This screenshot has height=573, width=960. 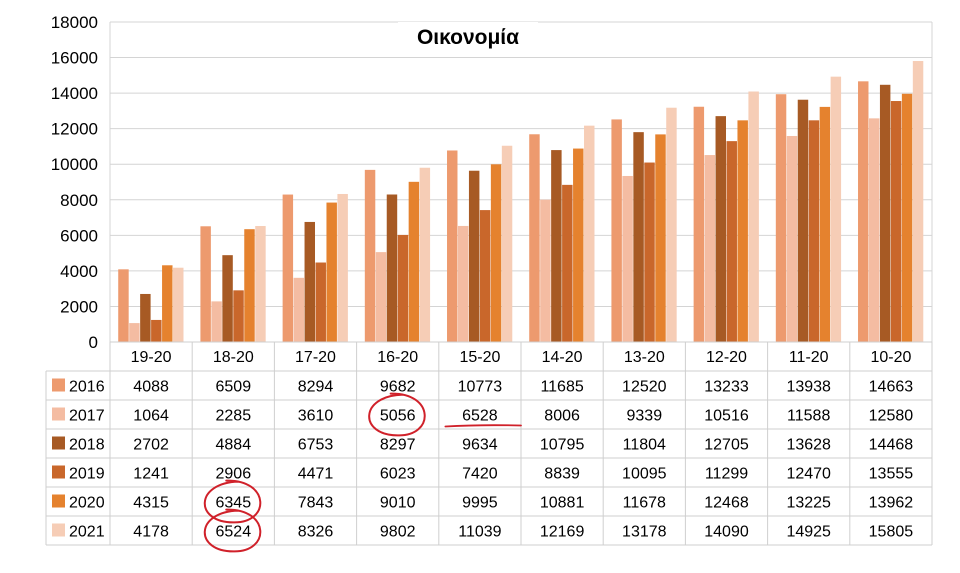 What do you see at coordinates (480, 474) in the screenshot?
I see `table-value: 7420` at bounding box center [480, 474].